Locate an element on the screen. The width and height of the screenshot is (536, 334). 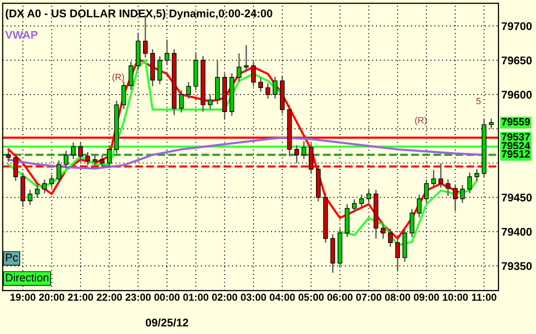
x-tick-label: 04:00 is located at coordinates (282, 297).